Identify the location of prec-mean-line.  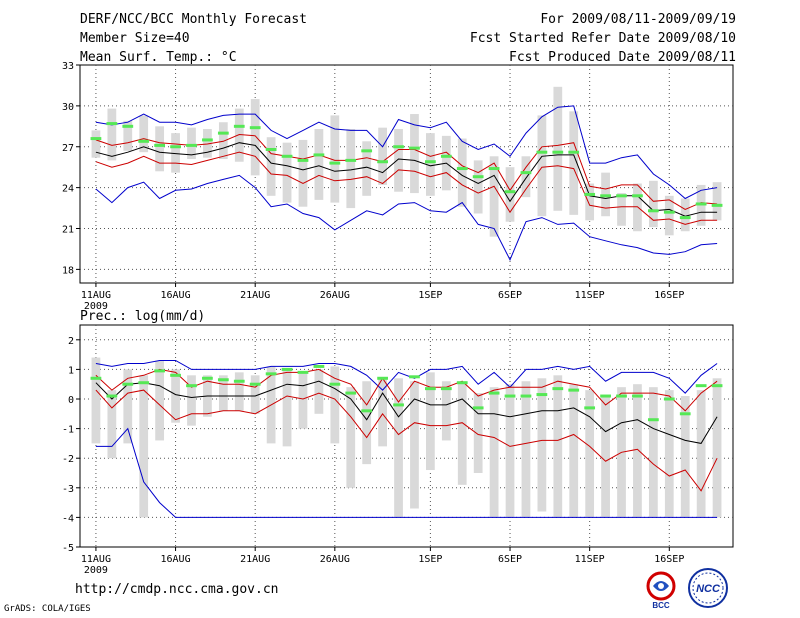
(406, 412).